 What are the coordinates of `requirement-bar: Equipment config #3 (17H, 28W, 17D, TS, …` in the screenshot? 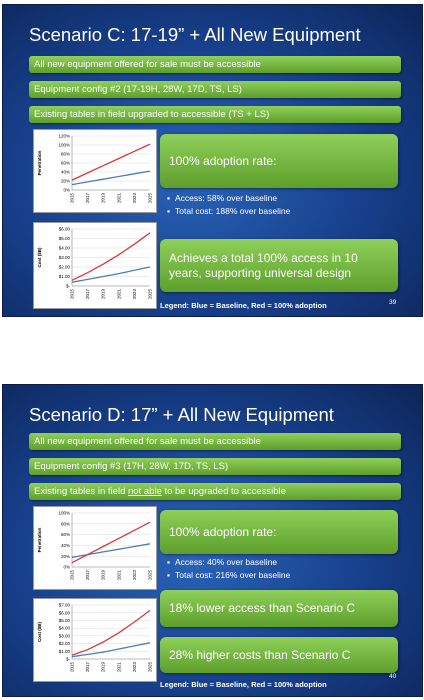 It's located at (215, 466).